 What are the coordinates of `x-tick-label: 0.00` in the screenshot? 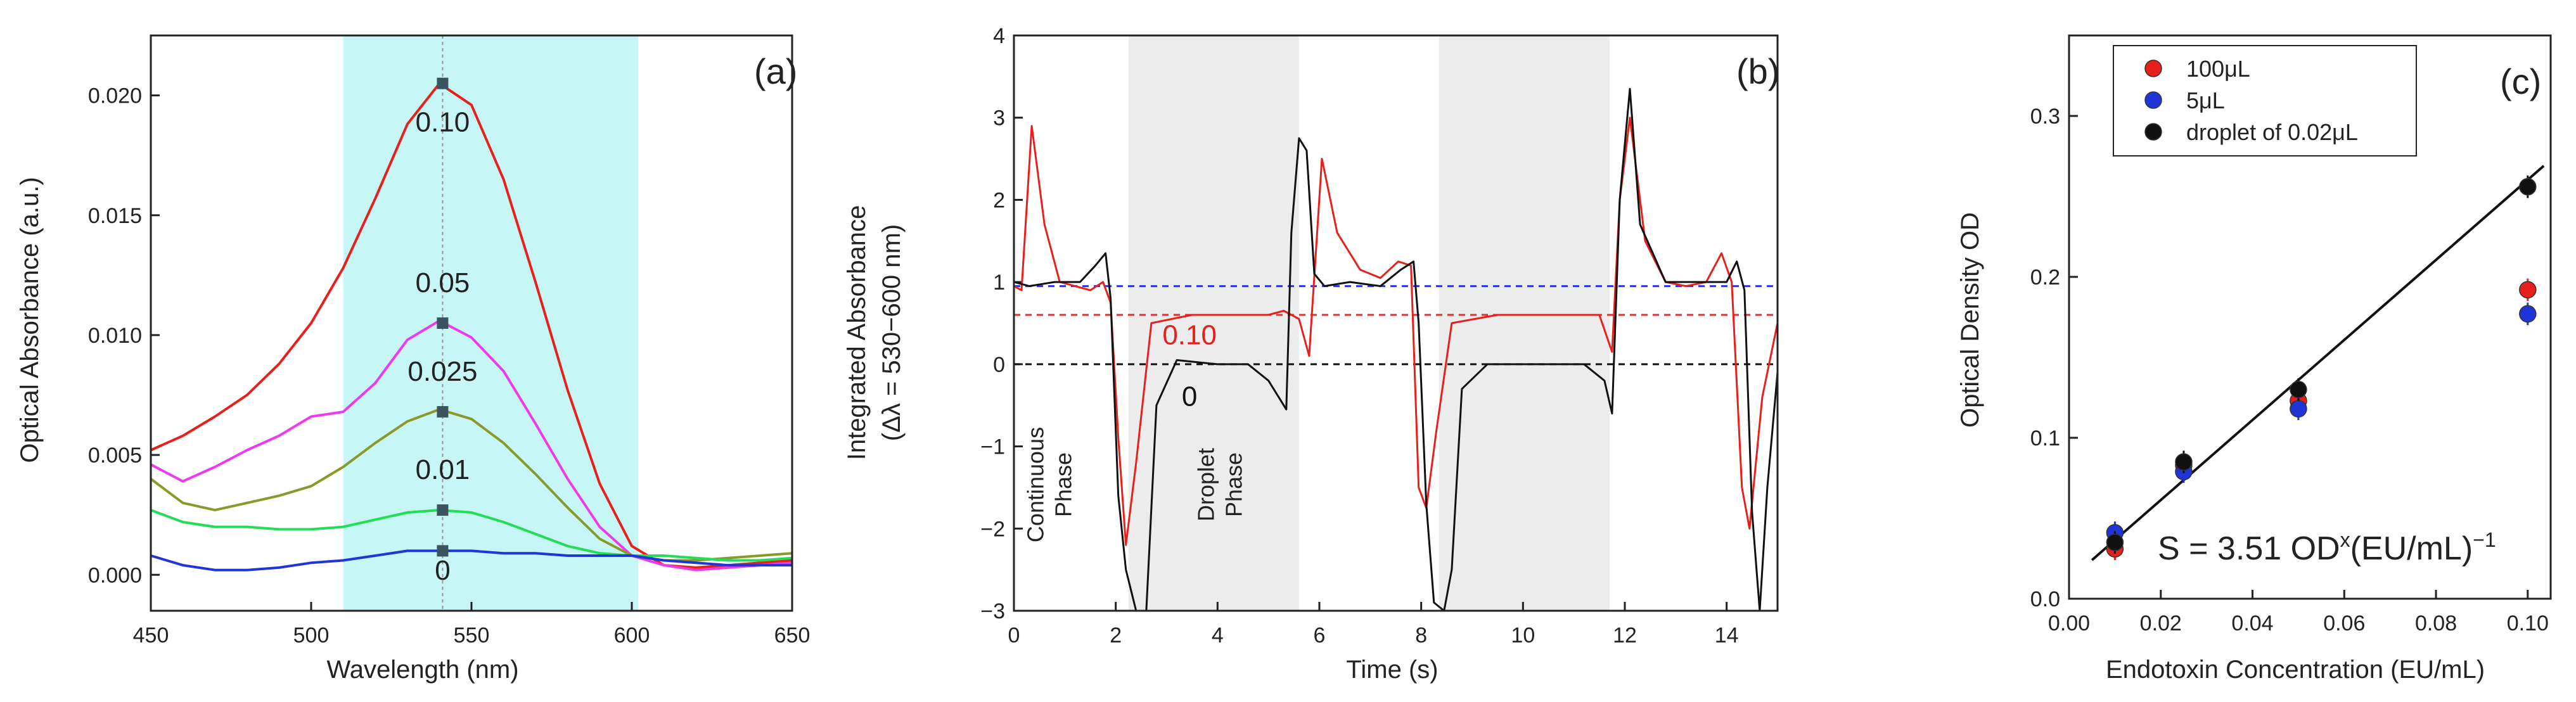 It's located at (2069, 623).